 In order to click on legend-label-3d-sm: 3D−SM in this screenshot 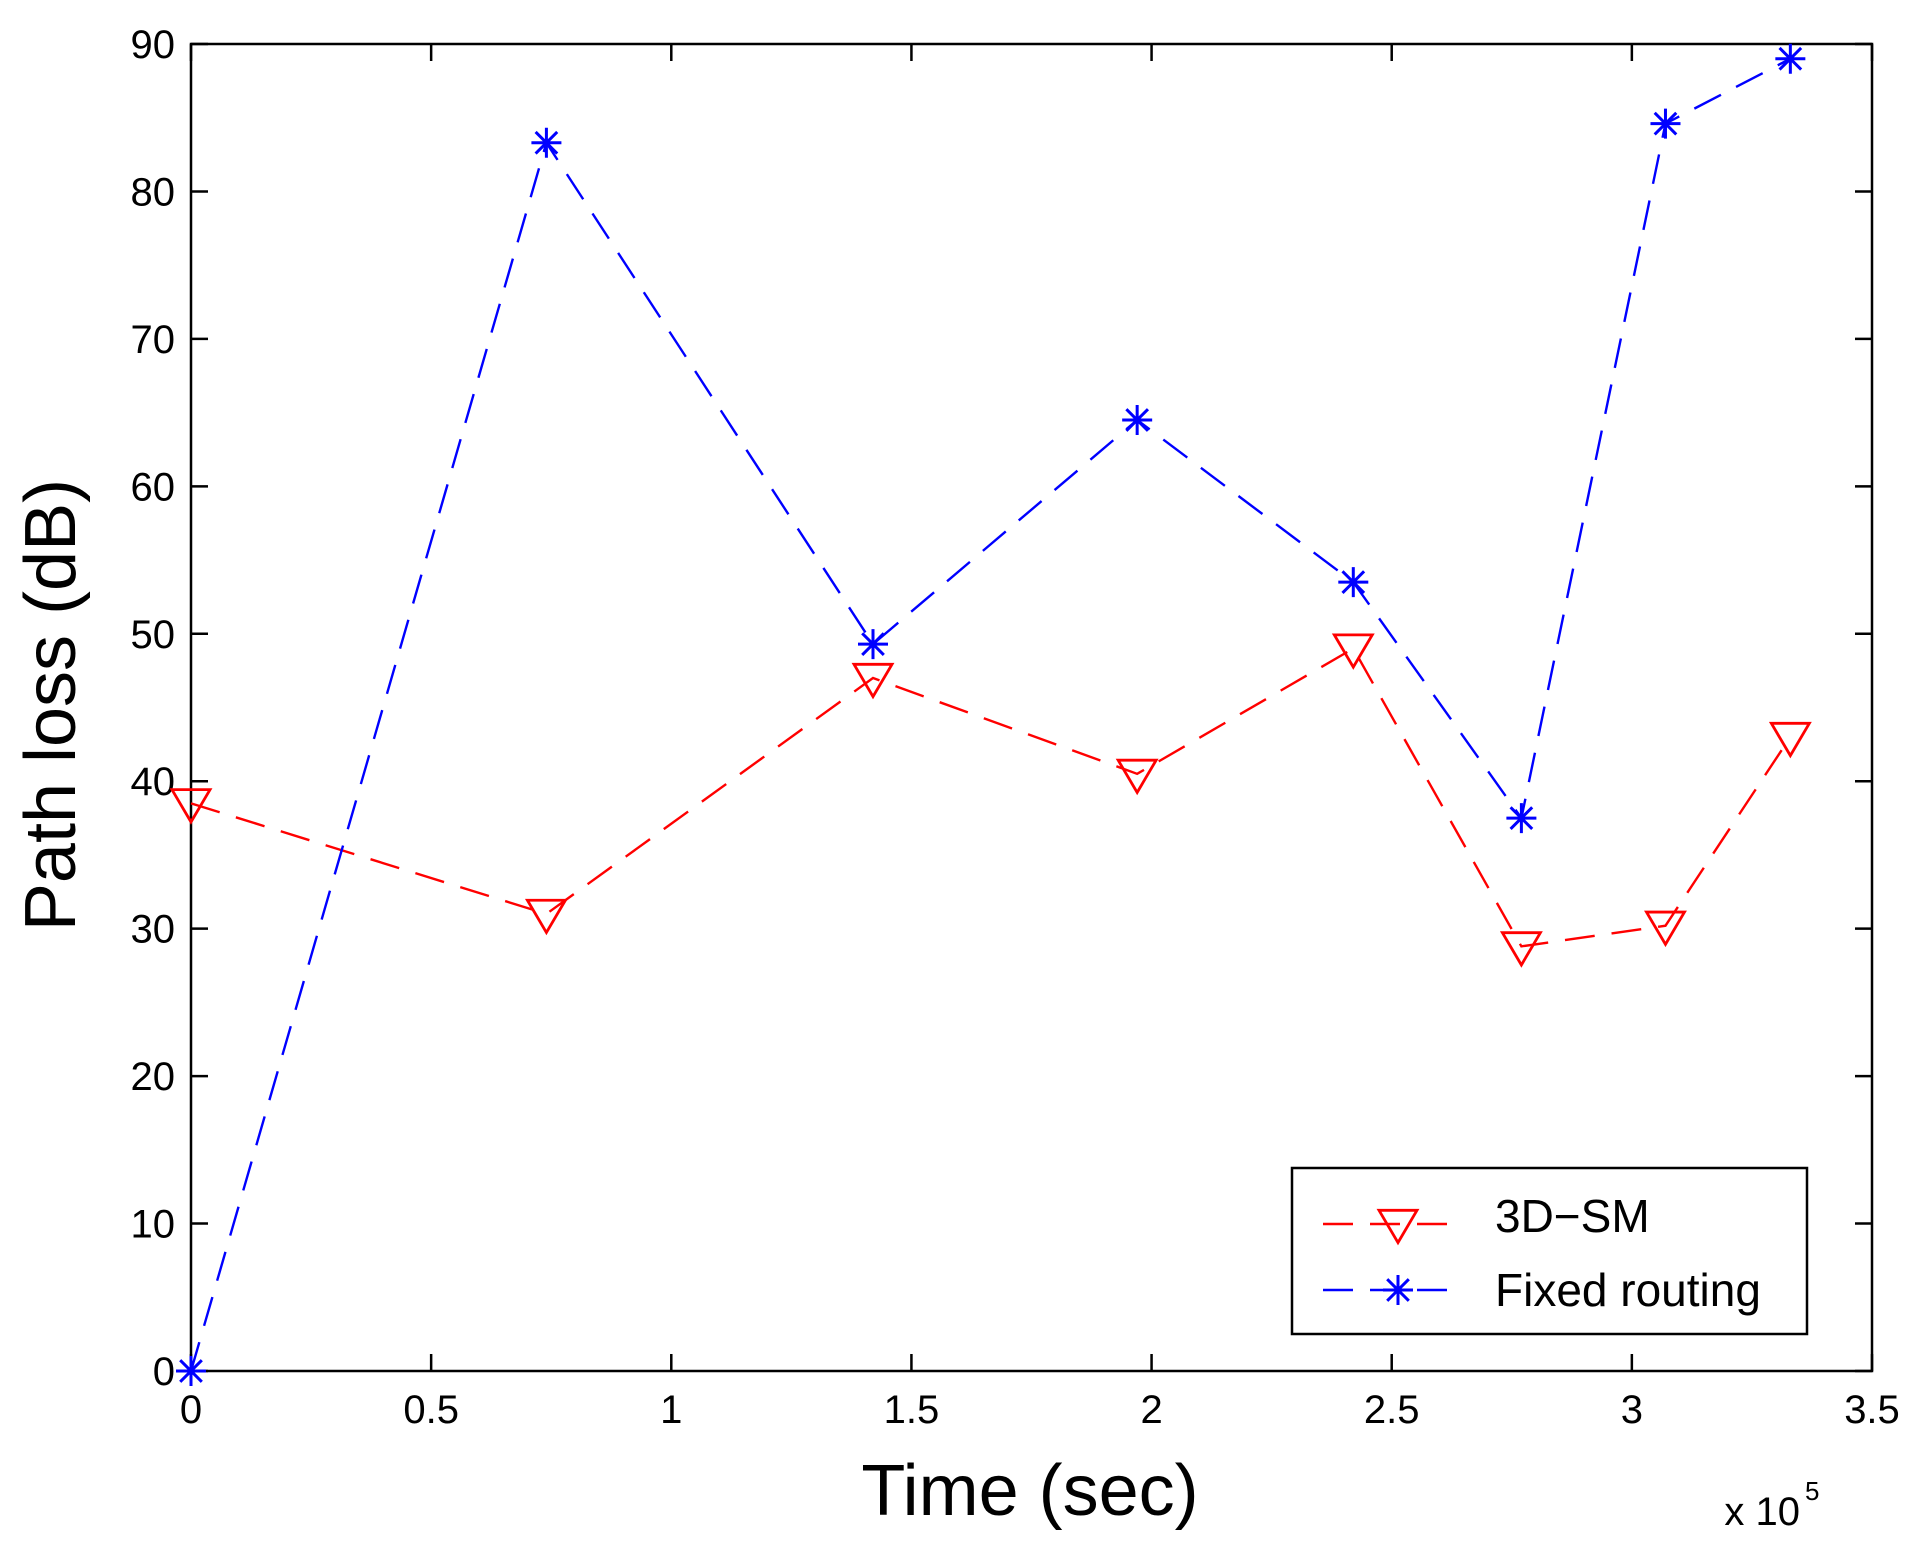, I will do `click(1572, 1216)`.